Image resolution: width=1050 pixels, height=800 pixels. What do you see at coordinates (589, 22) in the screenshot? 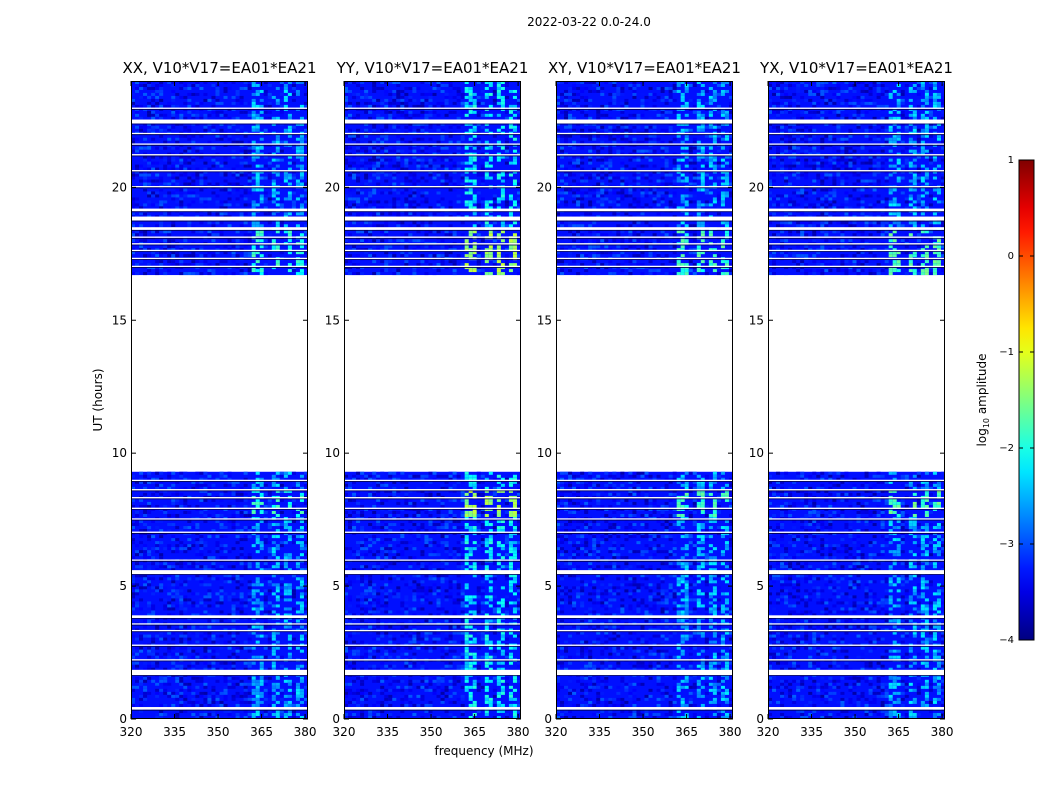
I see `figure-suptitle: 2022-03-22 0.0-24.0` at bounding box center [589, 22].